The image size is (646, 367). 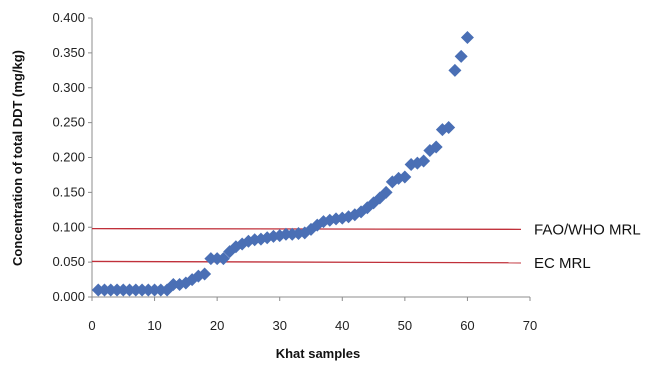 I want to click on y-tick-label: 0.250, so click(x=68, y=122).